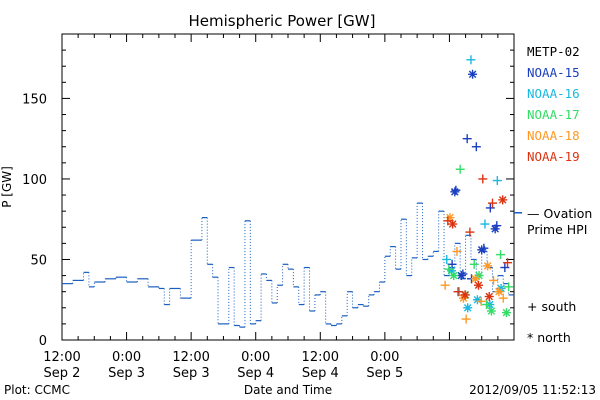 This screenshot has width=600, height=400. What do you see at coordinates (553, 72) in the screenshot?
I see `legend-item-noaa-15: NOAA-15` at bounding box center [553, 72].